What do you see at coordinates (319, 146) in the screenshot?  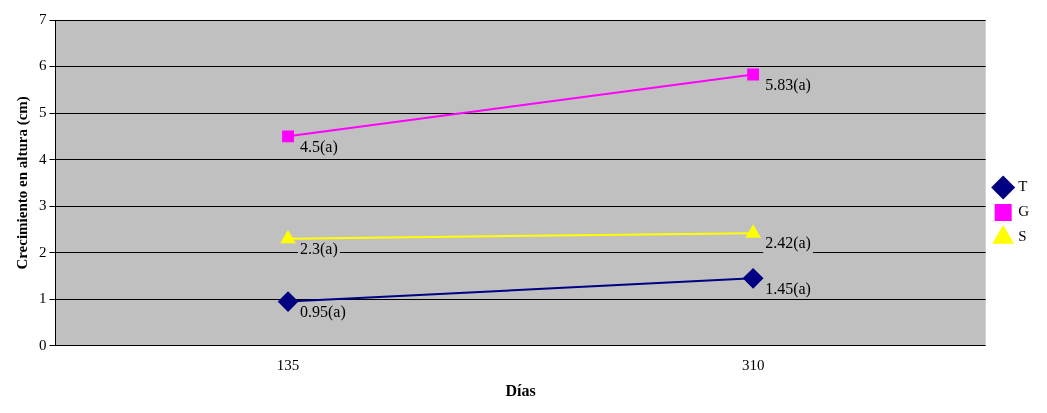 I see `data-label: 4.5(a)` at bounding box center [319, 146].